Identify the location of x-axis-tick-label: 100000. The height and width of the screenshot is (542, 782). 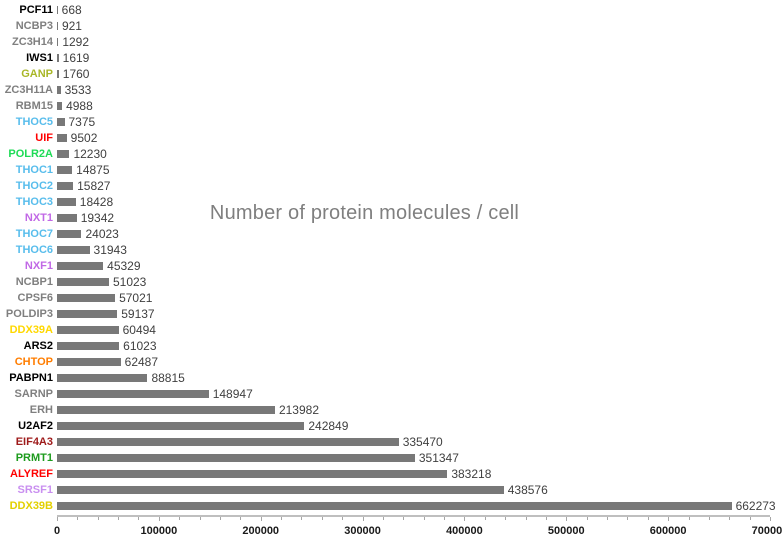
(159, 531).